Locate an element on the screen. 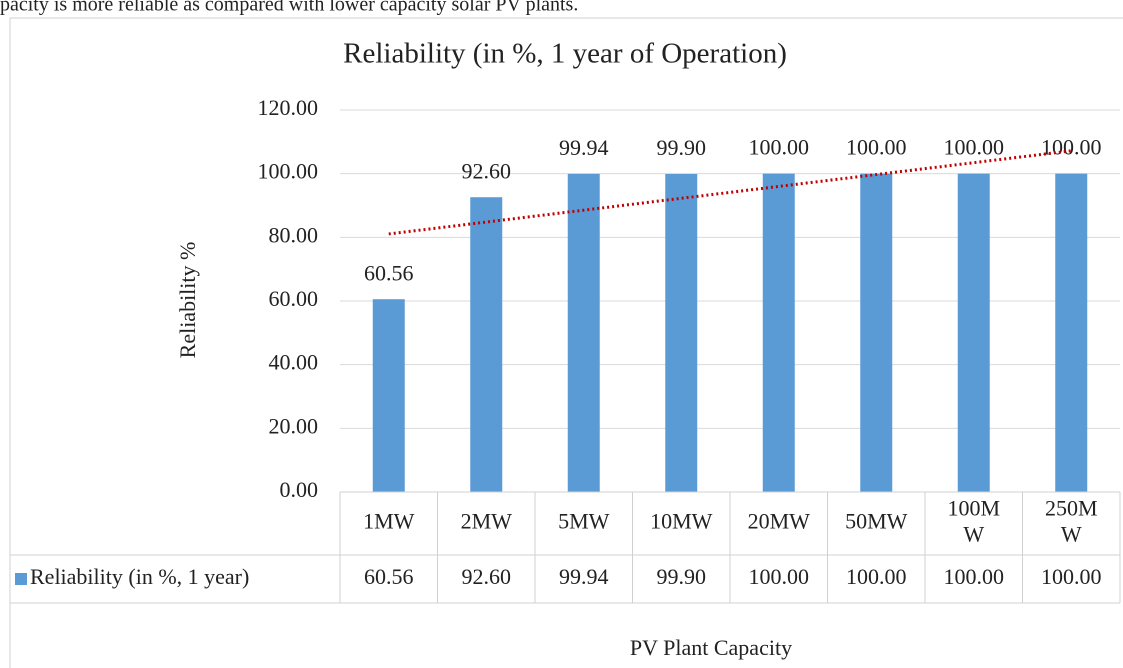 This screenshot has height=668, width=1123. data-label: 92.60 is located at coordinates (487, 170).